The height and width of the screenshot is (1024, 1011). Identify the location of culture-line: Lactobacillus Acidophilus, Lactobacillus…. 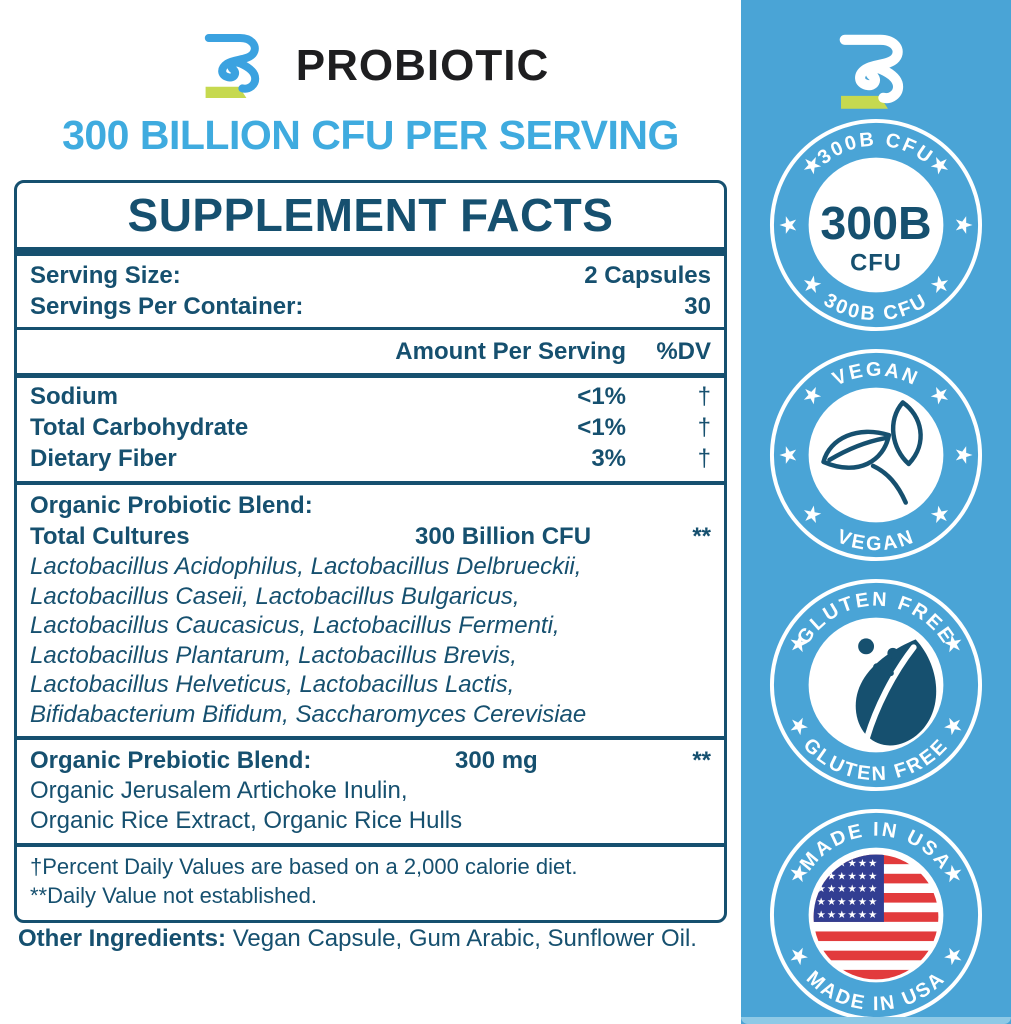
(306, 566).